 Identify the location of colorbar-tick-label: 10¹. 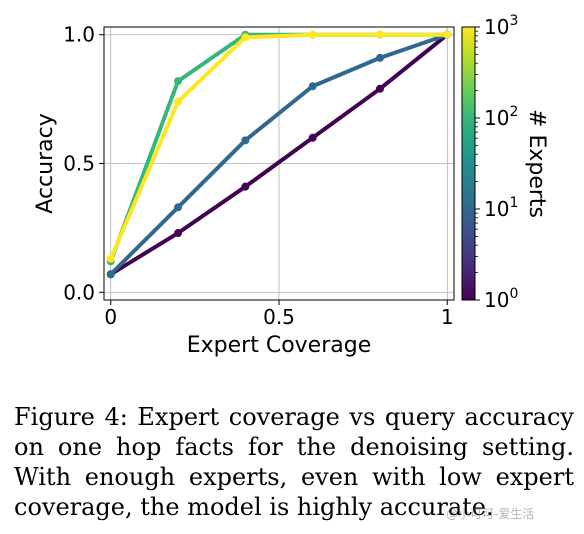
(501, 208).